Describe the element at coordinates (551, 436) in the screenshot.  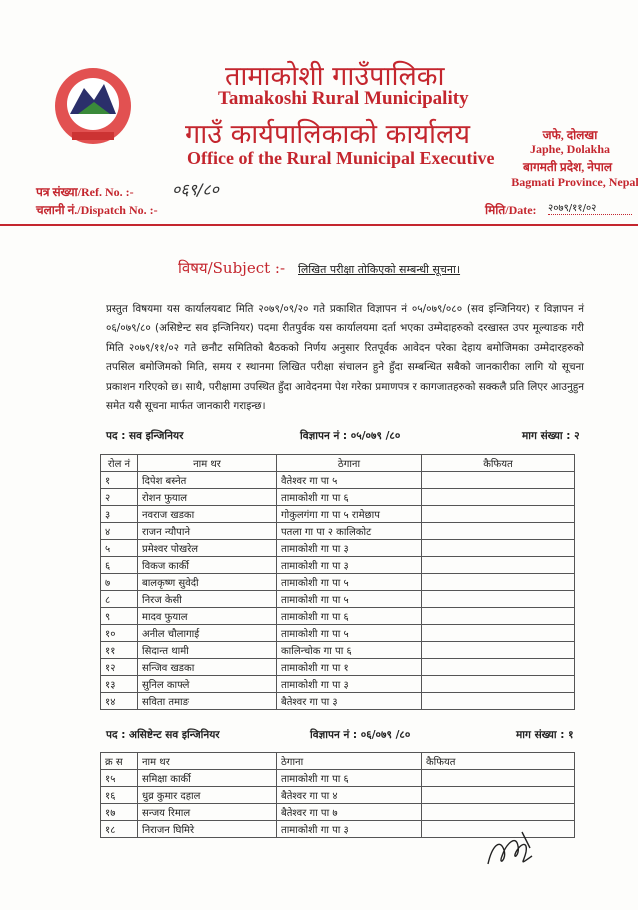
I see `section1-demand: माग संख्या : २` at that location.